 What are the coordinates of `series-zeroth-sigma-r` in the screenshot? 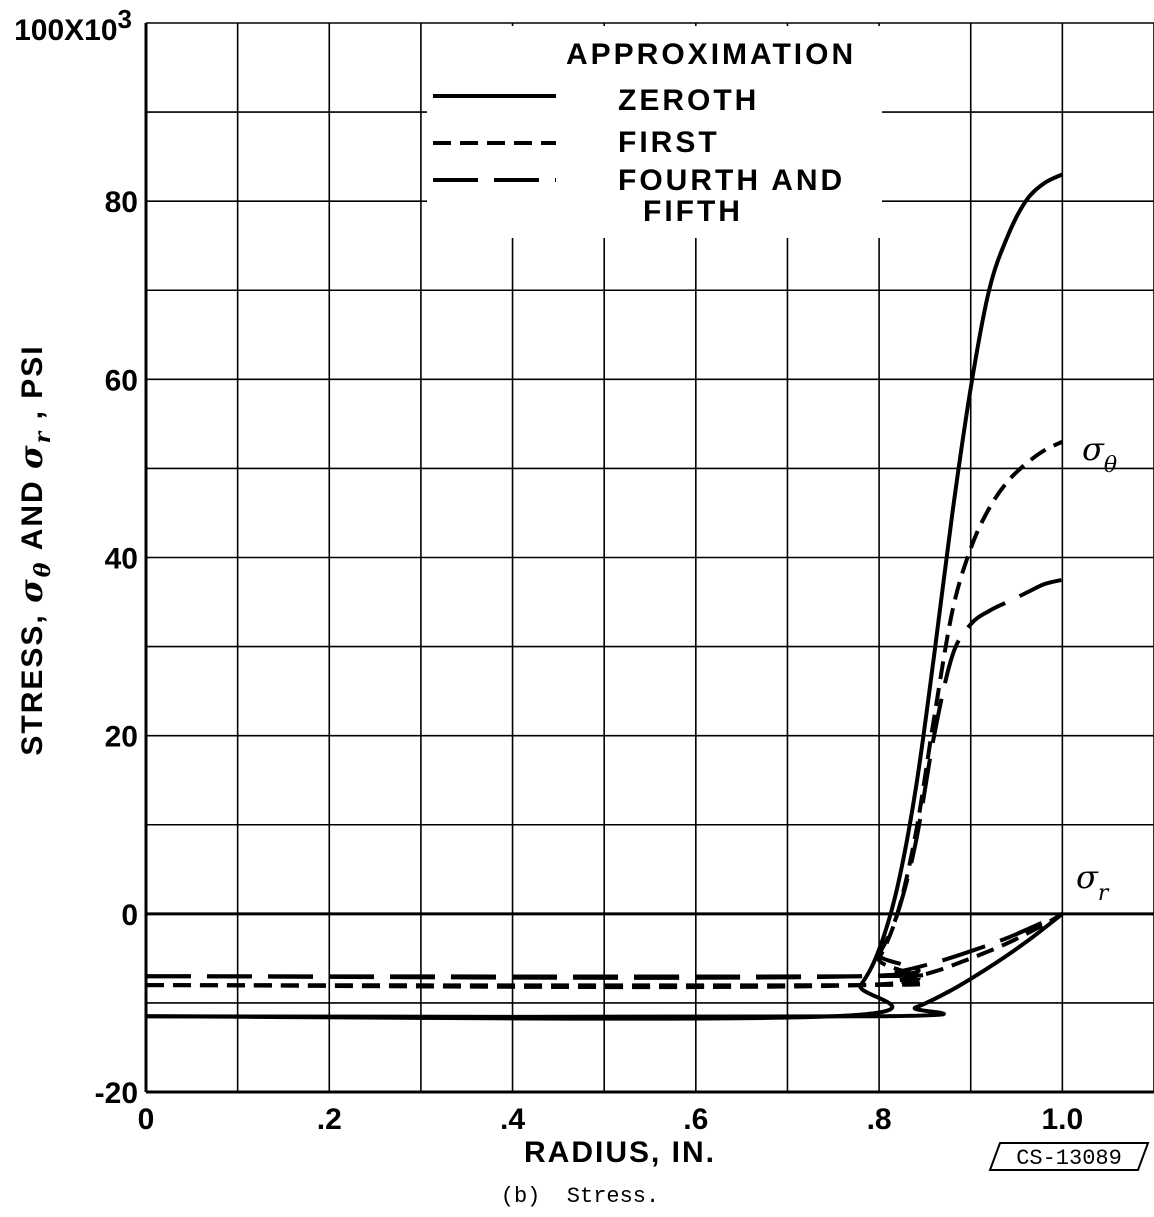 It's located at (604, 965).